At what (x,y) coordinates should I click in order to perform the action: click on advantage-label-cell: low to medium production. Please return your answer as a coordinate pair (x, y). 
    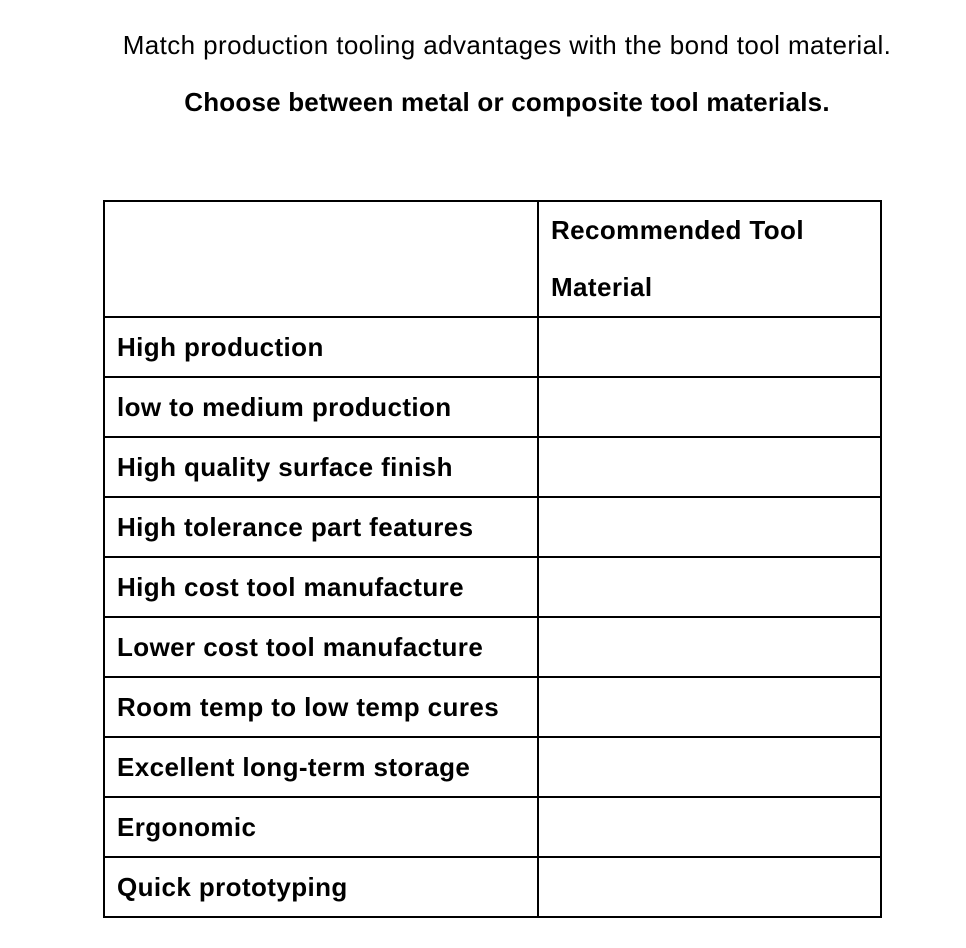
    Looking at the image, I should click on (321, 407).